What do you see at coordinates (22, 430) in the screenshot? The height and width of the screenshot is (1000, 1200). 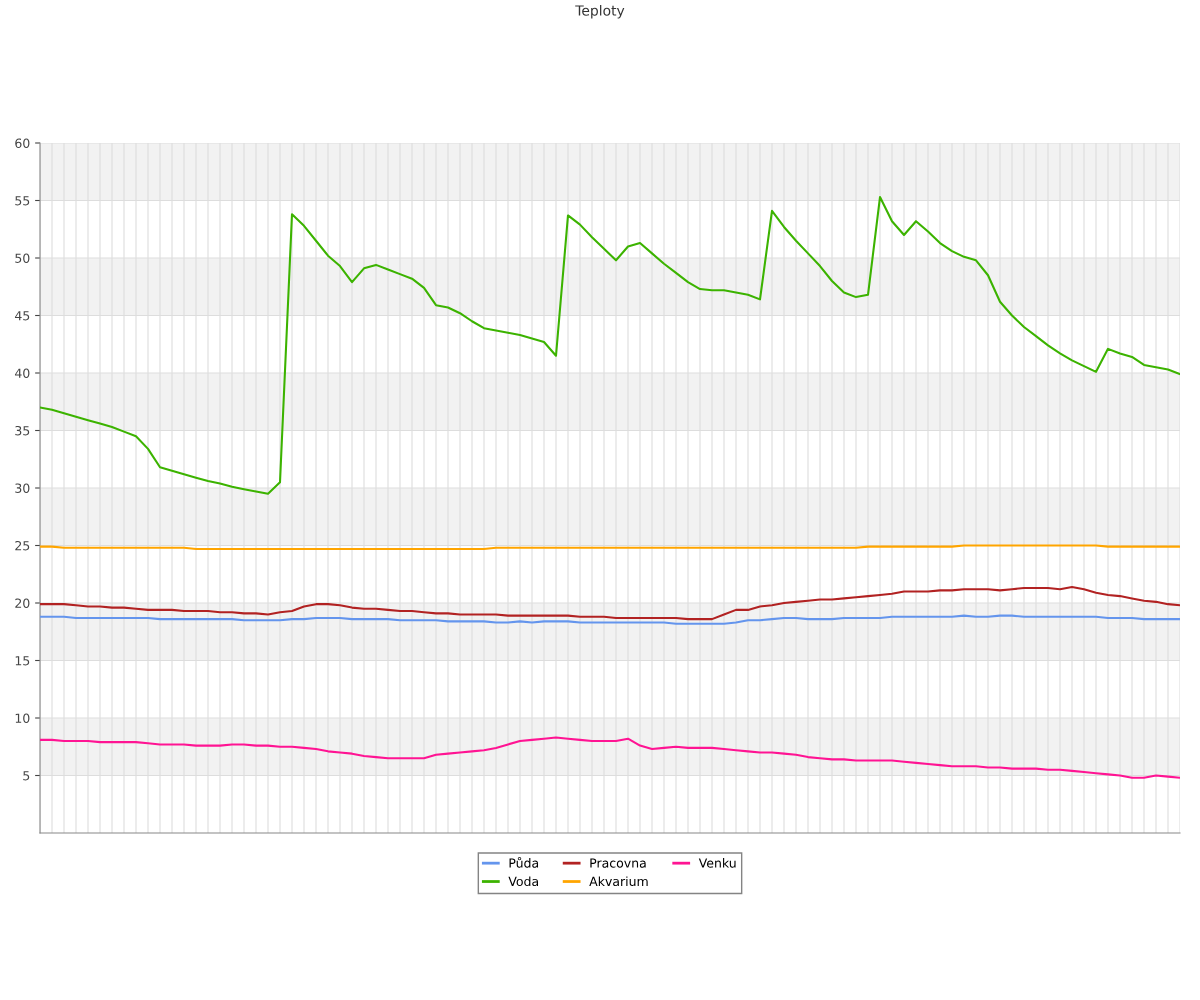 I see `y-tick-label: 35` at bounding box center [22, 430].